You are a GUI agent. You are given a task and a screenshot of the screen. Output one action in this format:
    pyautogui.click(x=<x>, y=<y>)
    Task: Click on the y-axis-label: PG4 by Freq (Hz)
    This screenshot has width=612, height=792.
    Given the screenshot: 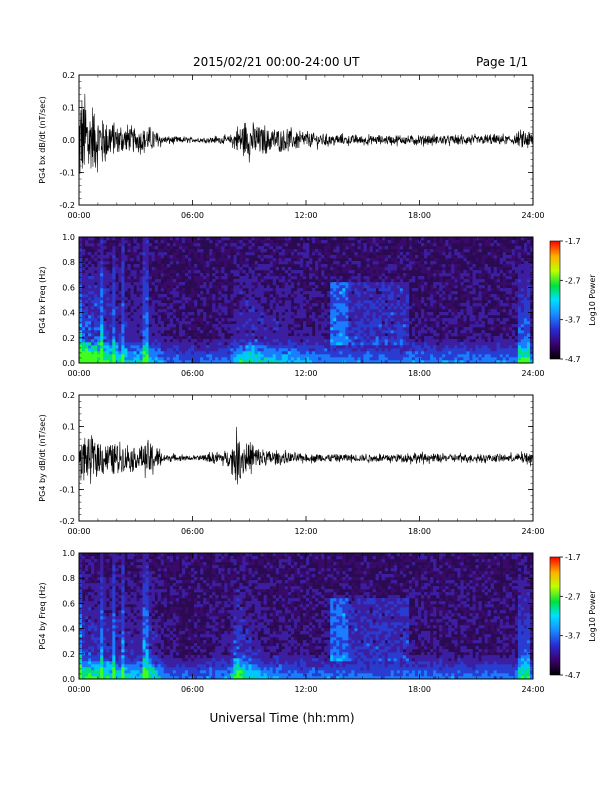 What is the action you would take?
    pyautogui.click(x=42, y=615)
    